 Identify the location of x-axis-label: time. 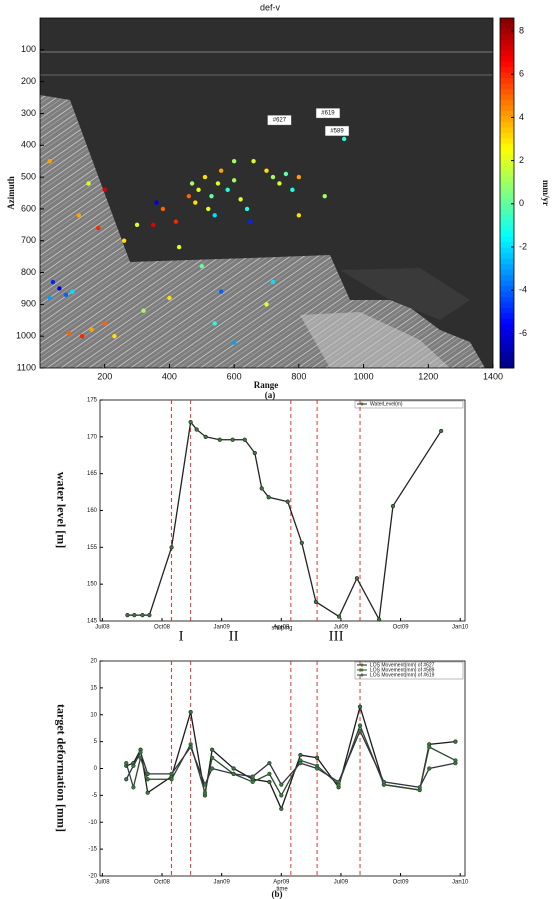
(282, 890).